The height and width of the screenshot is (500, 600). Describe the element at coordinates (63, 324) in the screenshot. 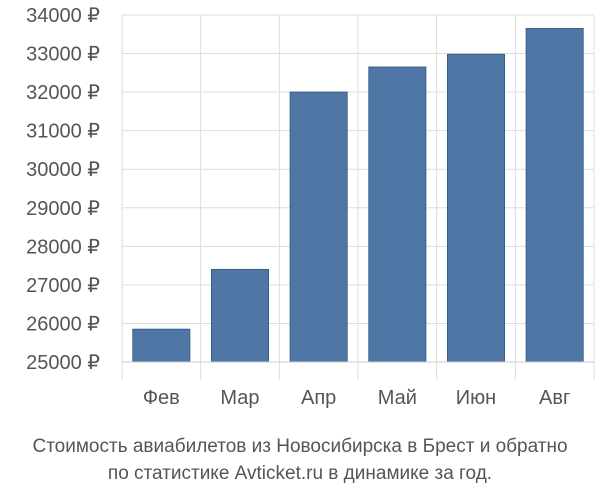

I see `y-tick-label: 26000 ₽` at that location.